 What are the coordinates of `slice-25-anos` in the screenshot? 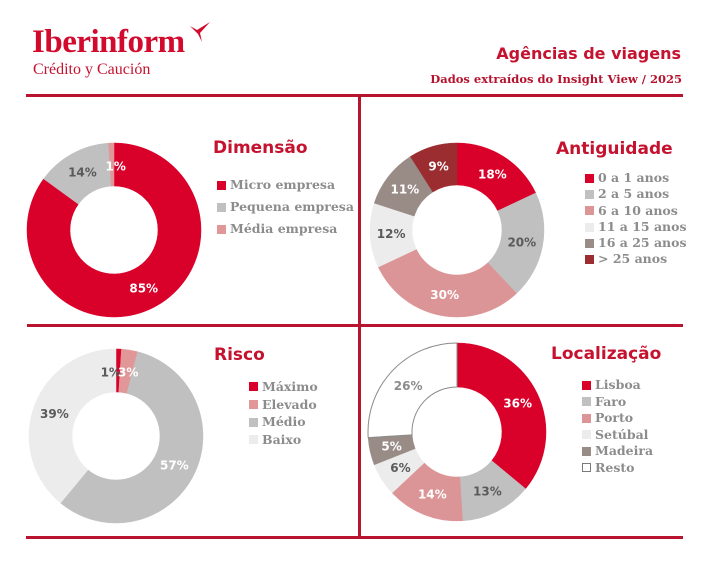 It's located at (434, 167).